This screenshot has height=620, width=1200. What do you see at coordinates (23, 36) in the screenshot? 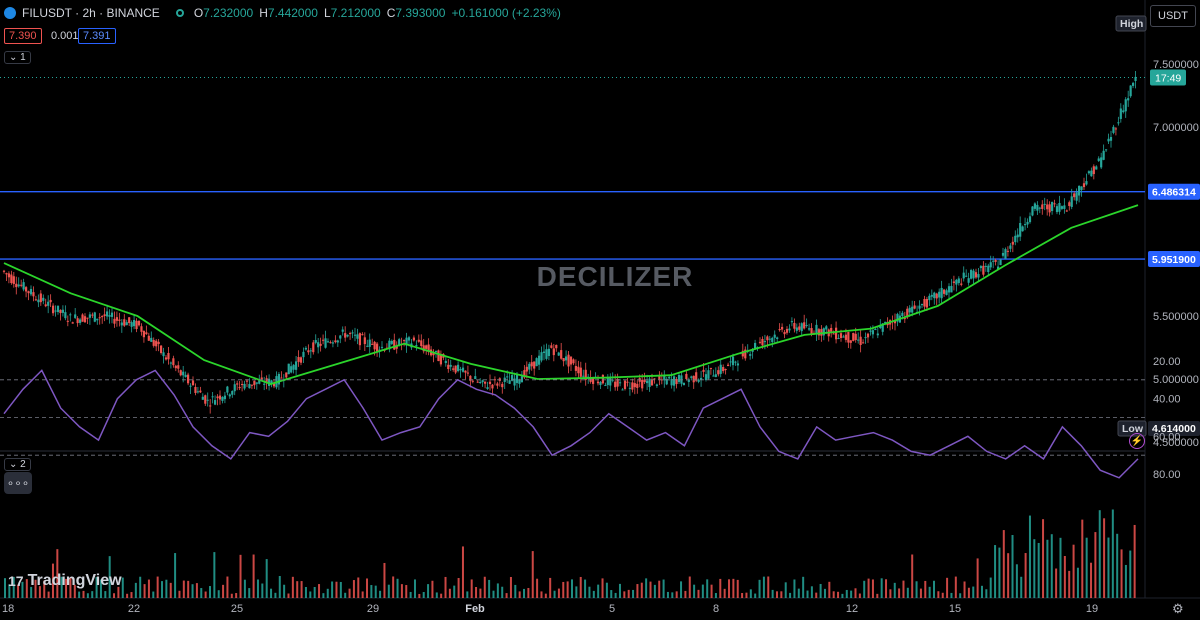
I see `sell-price-button: 7.390` at bounding box center [23, 36].